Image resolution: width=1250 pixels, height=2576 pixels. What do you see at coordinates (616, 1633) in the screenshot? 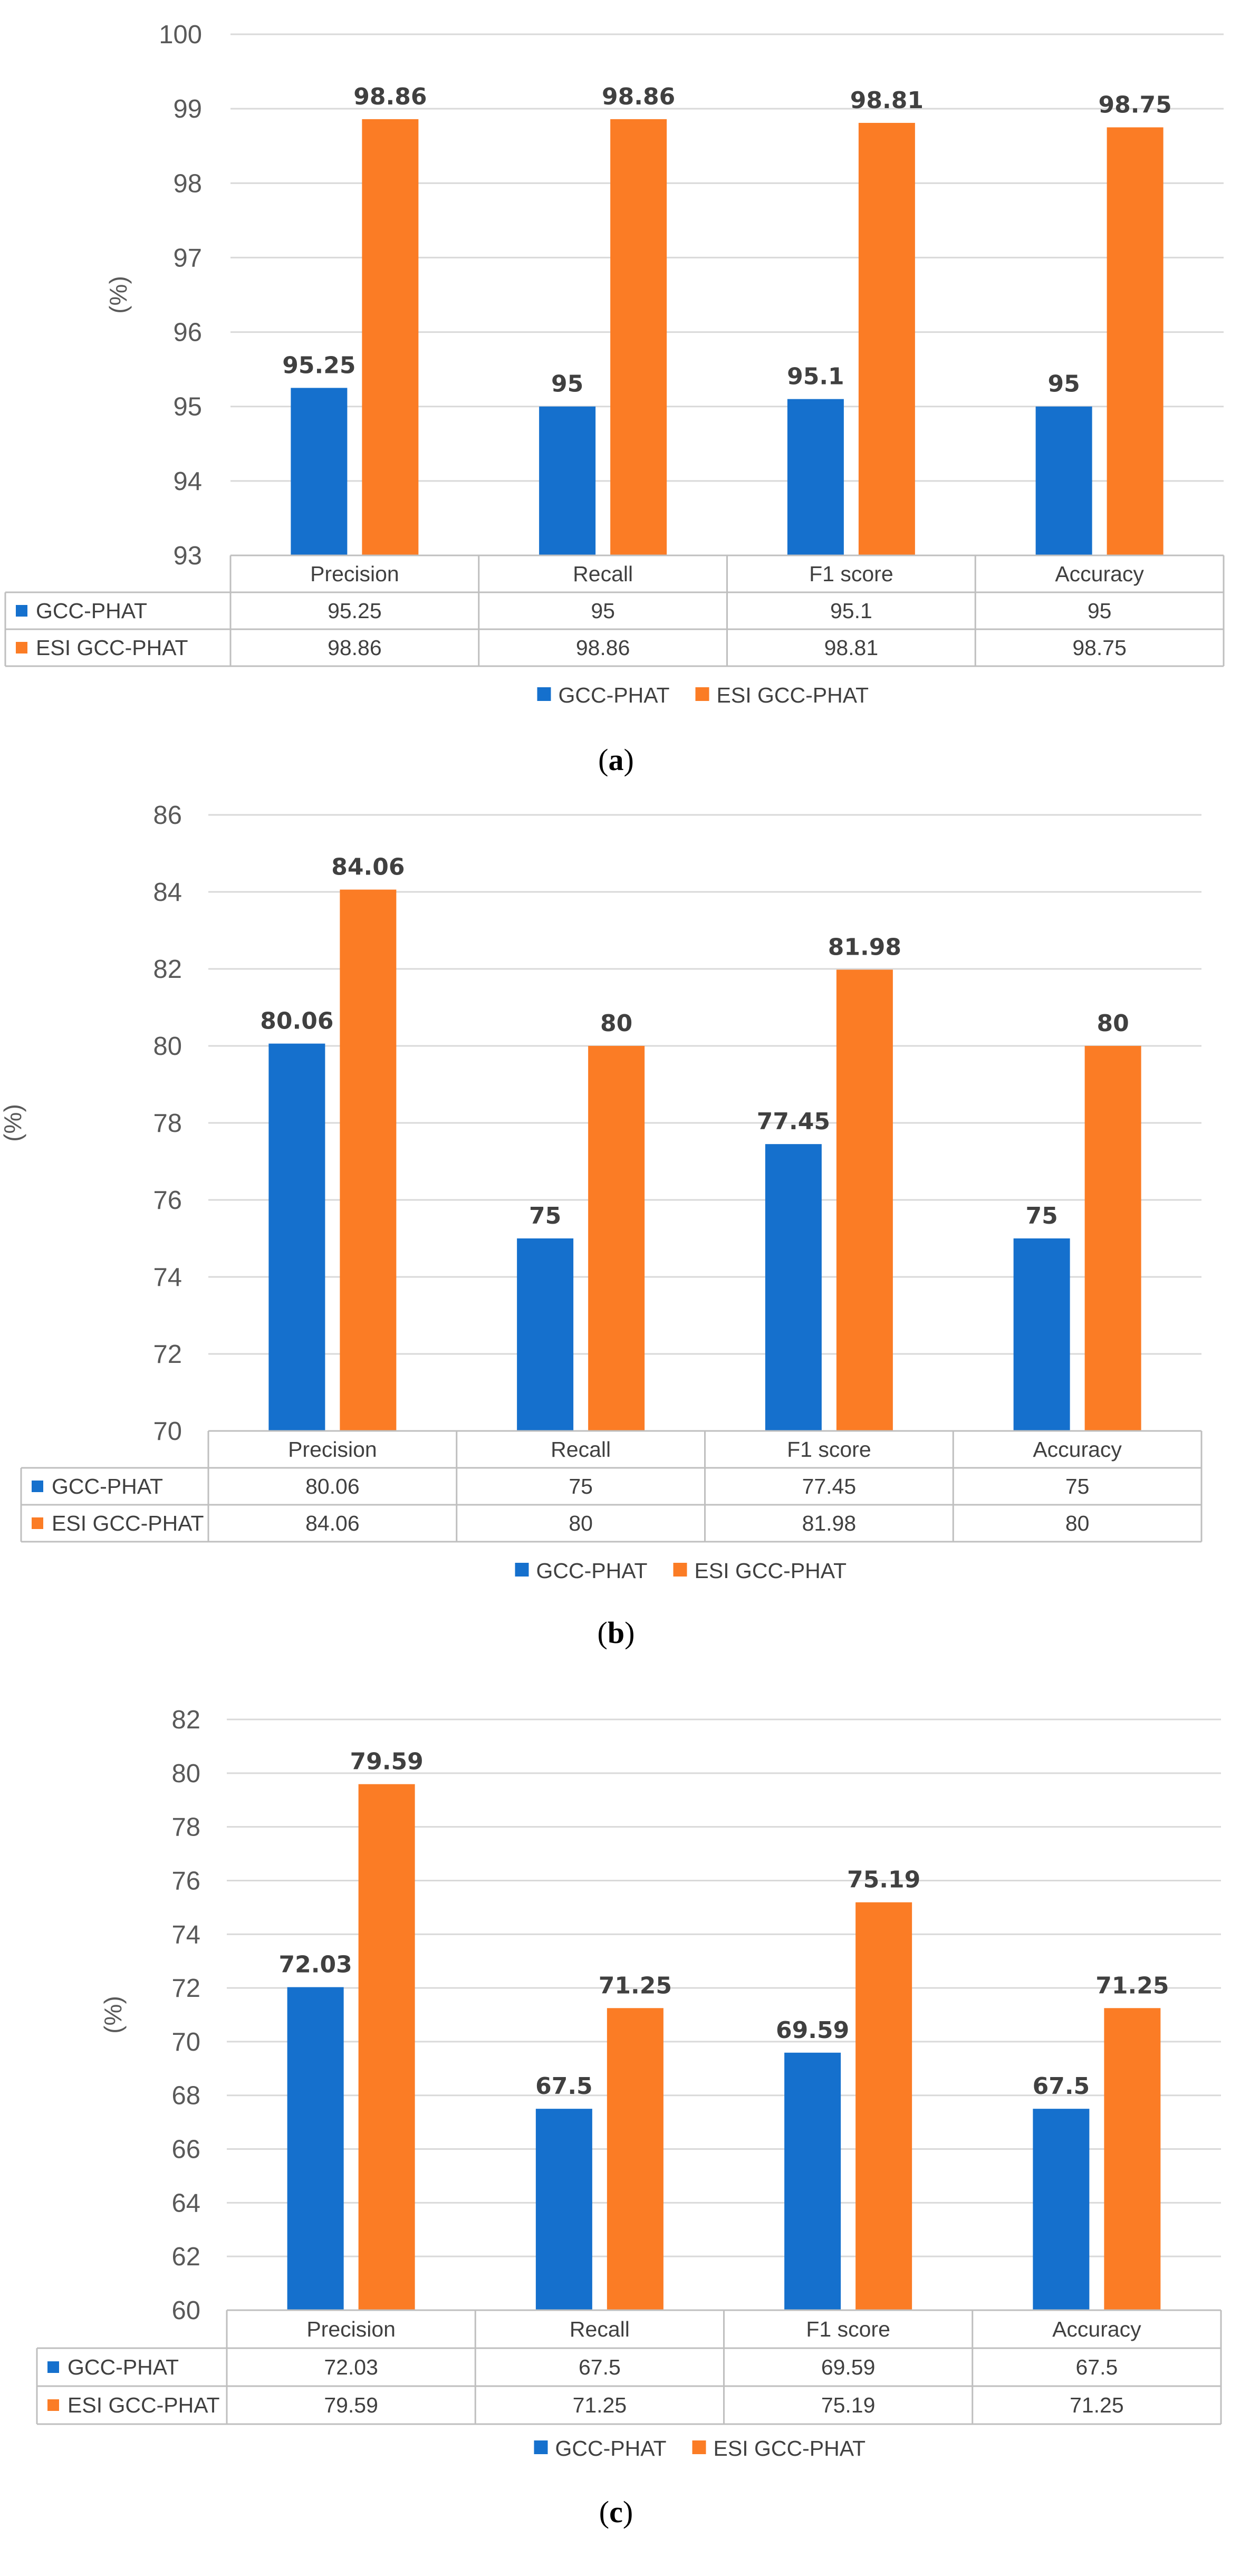
I see `panel-caption: (b)` at bounding box center [616, 1633].